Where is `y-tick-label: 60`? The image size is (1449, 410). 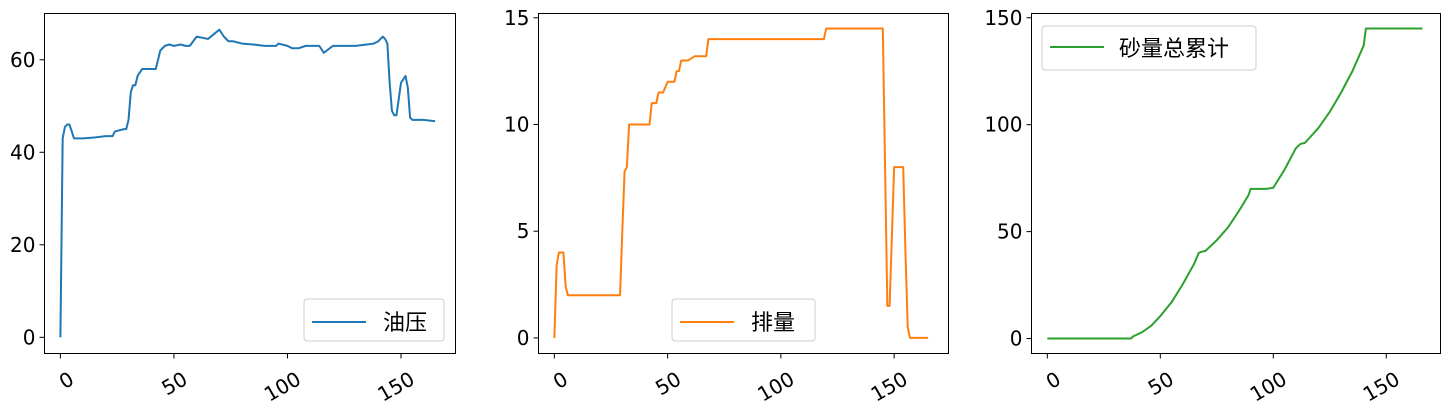 y-tick-label: 60 is located at coordinates (22, 60).